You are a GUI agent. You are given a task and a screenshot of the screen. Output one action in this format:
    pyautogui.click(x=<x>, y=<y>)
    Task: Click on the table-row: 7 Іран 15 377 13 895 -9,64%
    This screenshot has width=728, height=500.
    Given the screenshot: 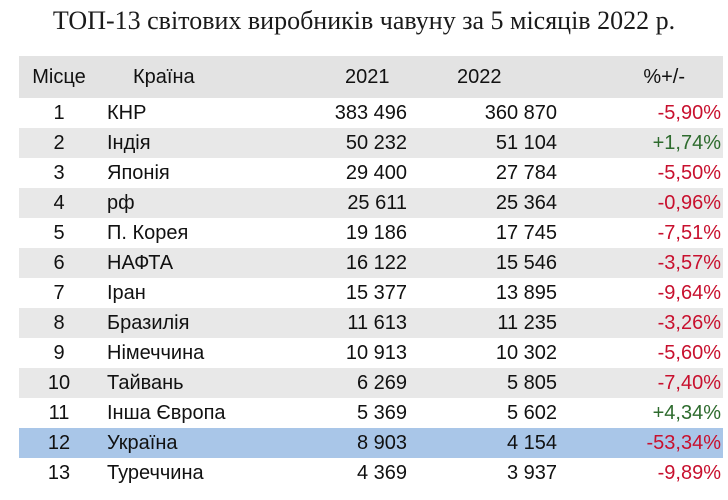 What is the action you would take?
    pyautogui.click(x=371, y=293)
    